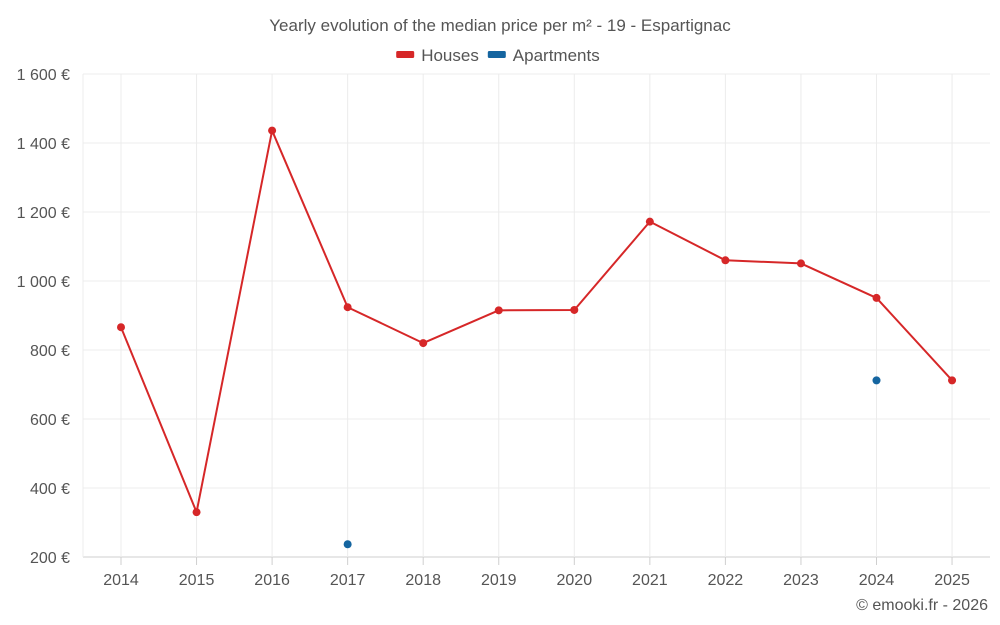 This screenshot has width=1000, height=625. What do you see at coordinates (800, 263) in the screenshot?
I see `houses-point-2023` at bounding box center [800, 263].